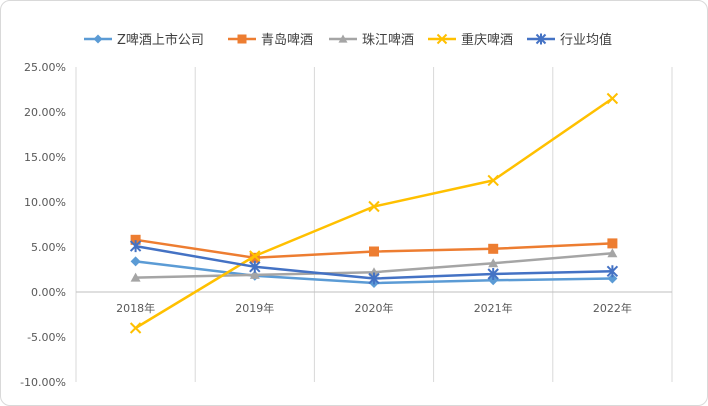 The image size is (708, 406). What do you see at coordinates (160, 40) in the screenshot?
I see `legend-label: Z啤酒上市公司` at bounding box center [160, 40].